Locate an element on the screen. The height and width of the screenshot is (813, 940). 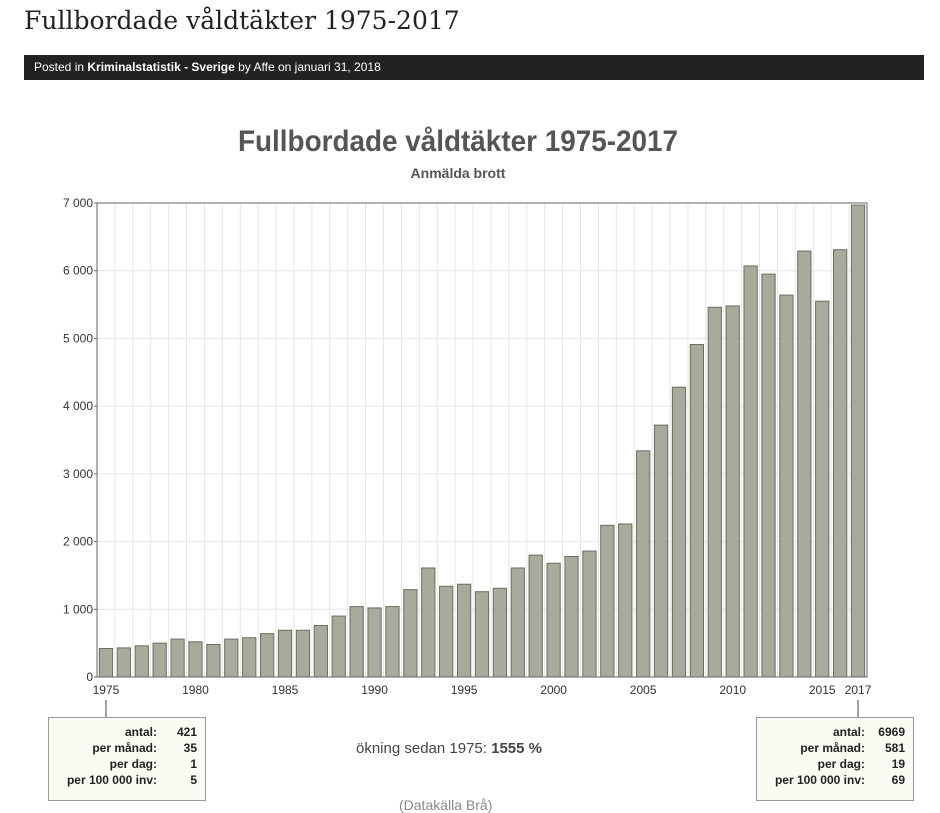
bar-2012 is located at coordinates (768, 475).